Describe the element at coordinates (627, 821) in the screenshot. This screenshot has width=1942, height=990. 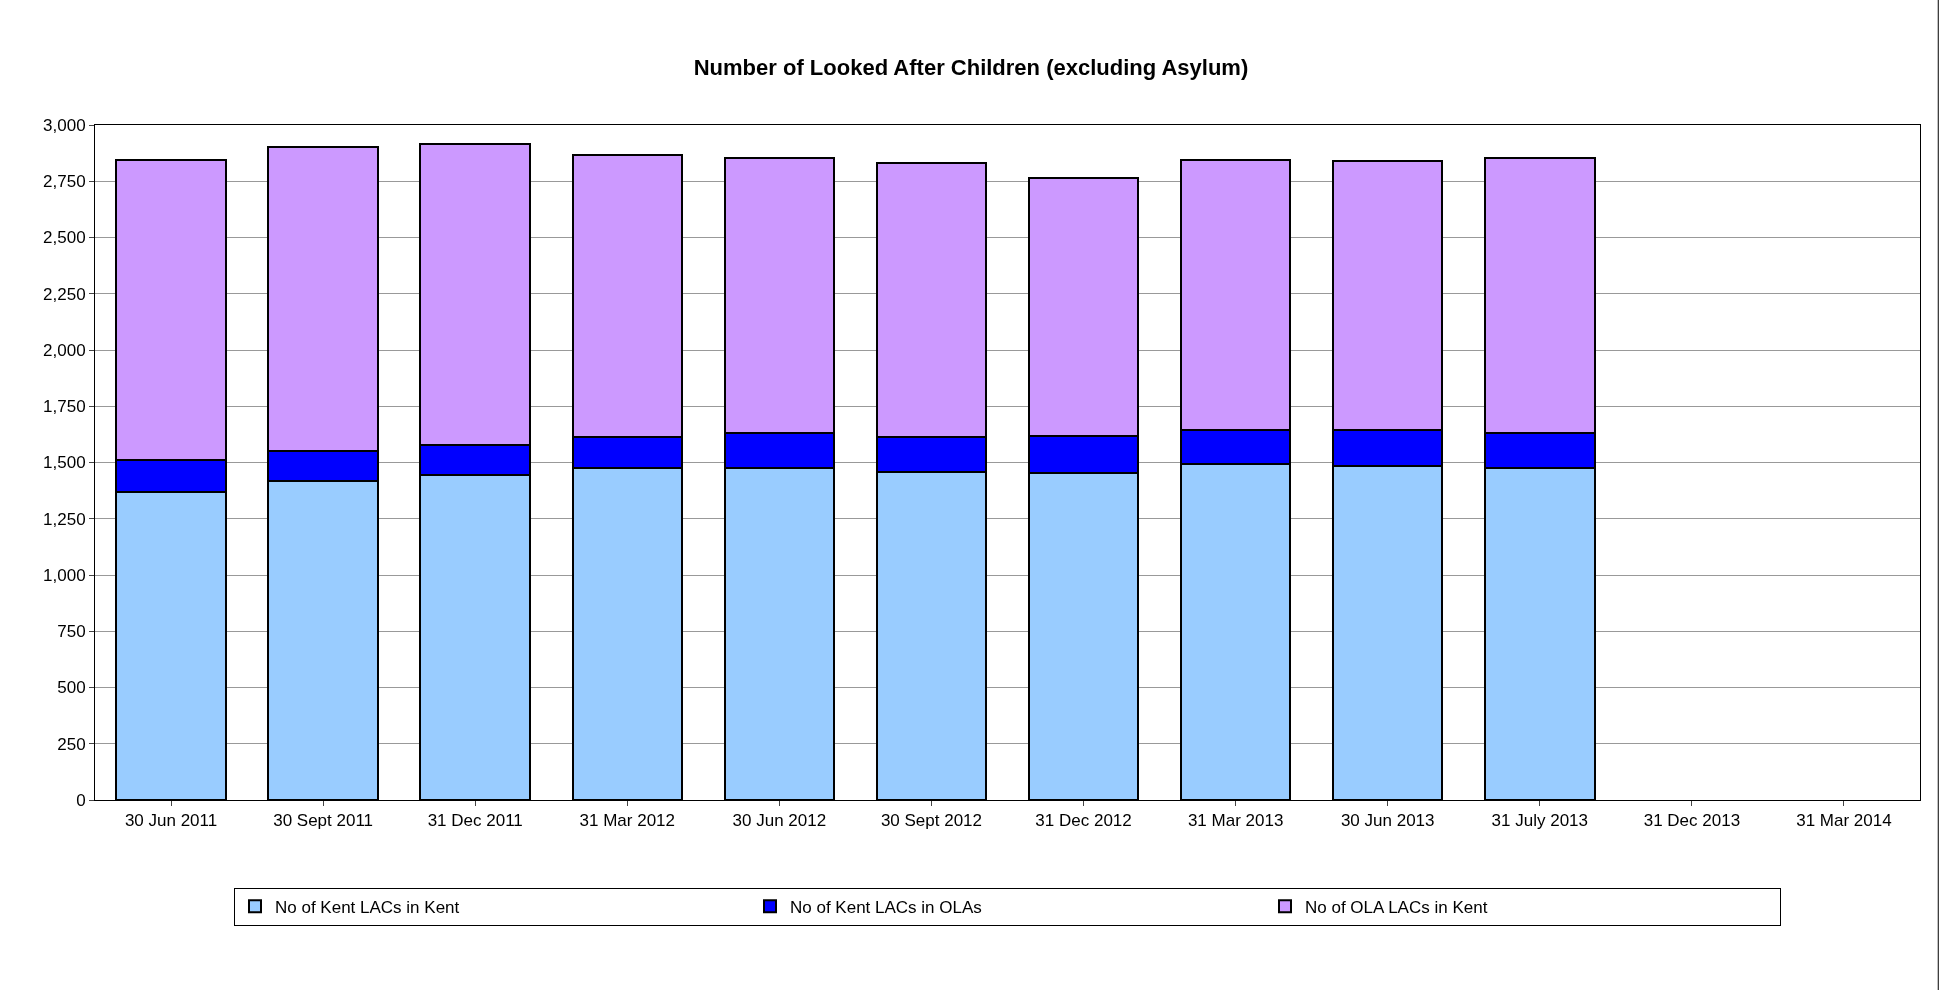
I see `x-tick-label: 31 Mar 2012` at that location.